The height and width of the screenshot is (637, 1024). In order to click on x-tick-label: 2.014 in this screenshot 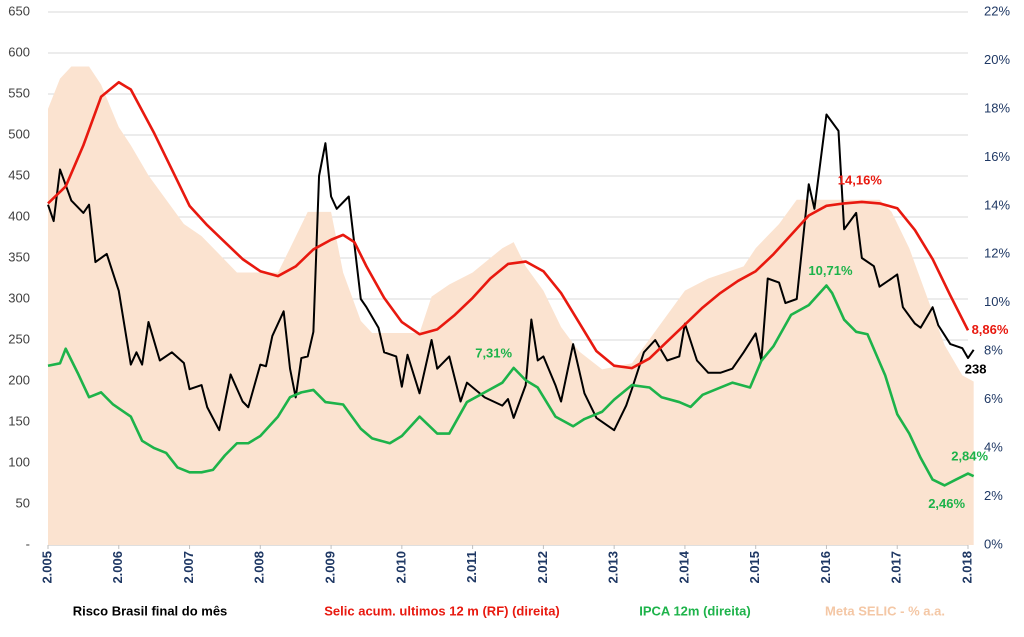, I will do `click(683, 566)`.